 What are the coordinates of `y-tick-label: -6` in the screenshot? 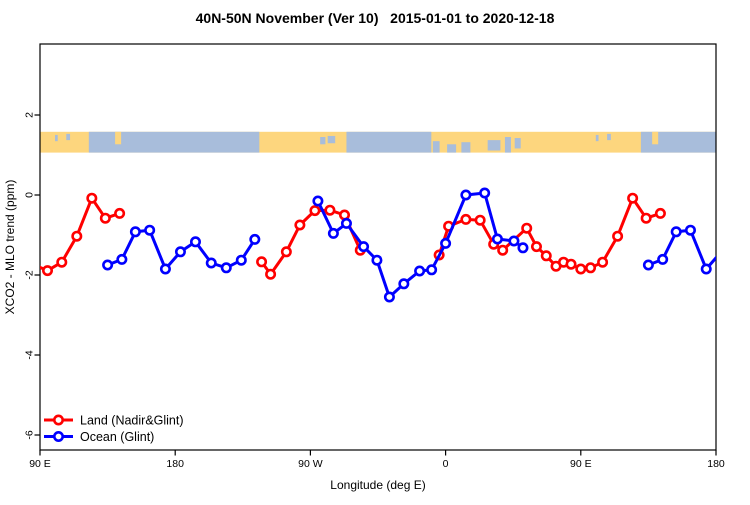 It's located at (30, 434).